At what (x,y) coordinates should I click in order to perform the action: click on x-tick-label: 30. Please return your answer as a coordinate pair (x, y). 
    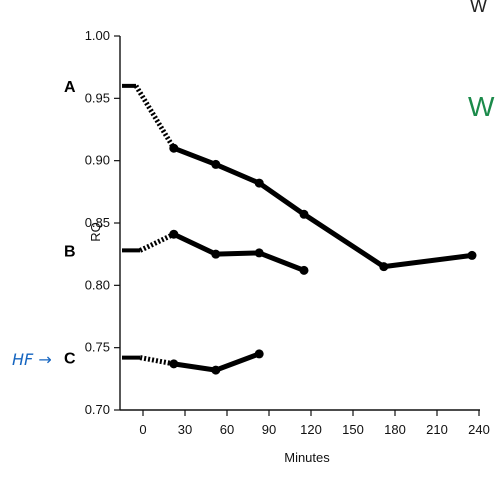
    Looking at the image, I should click on (185, 429).